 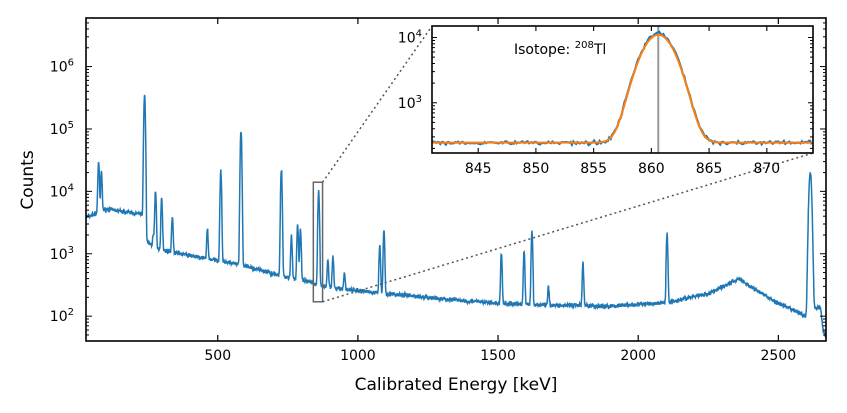 What do you see at coordinates (318, 242) in the screenshot?
I see `zoom-region-box` at bounding box center [318, 242].